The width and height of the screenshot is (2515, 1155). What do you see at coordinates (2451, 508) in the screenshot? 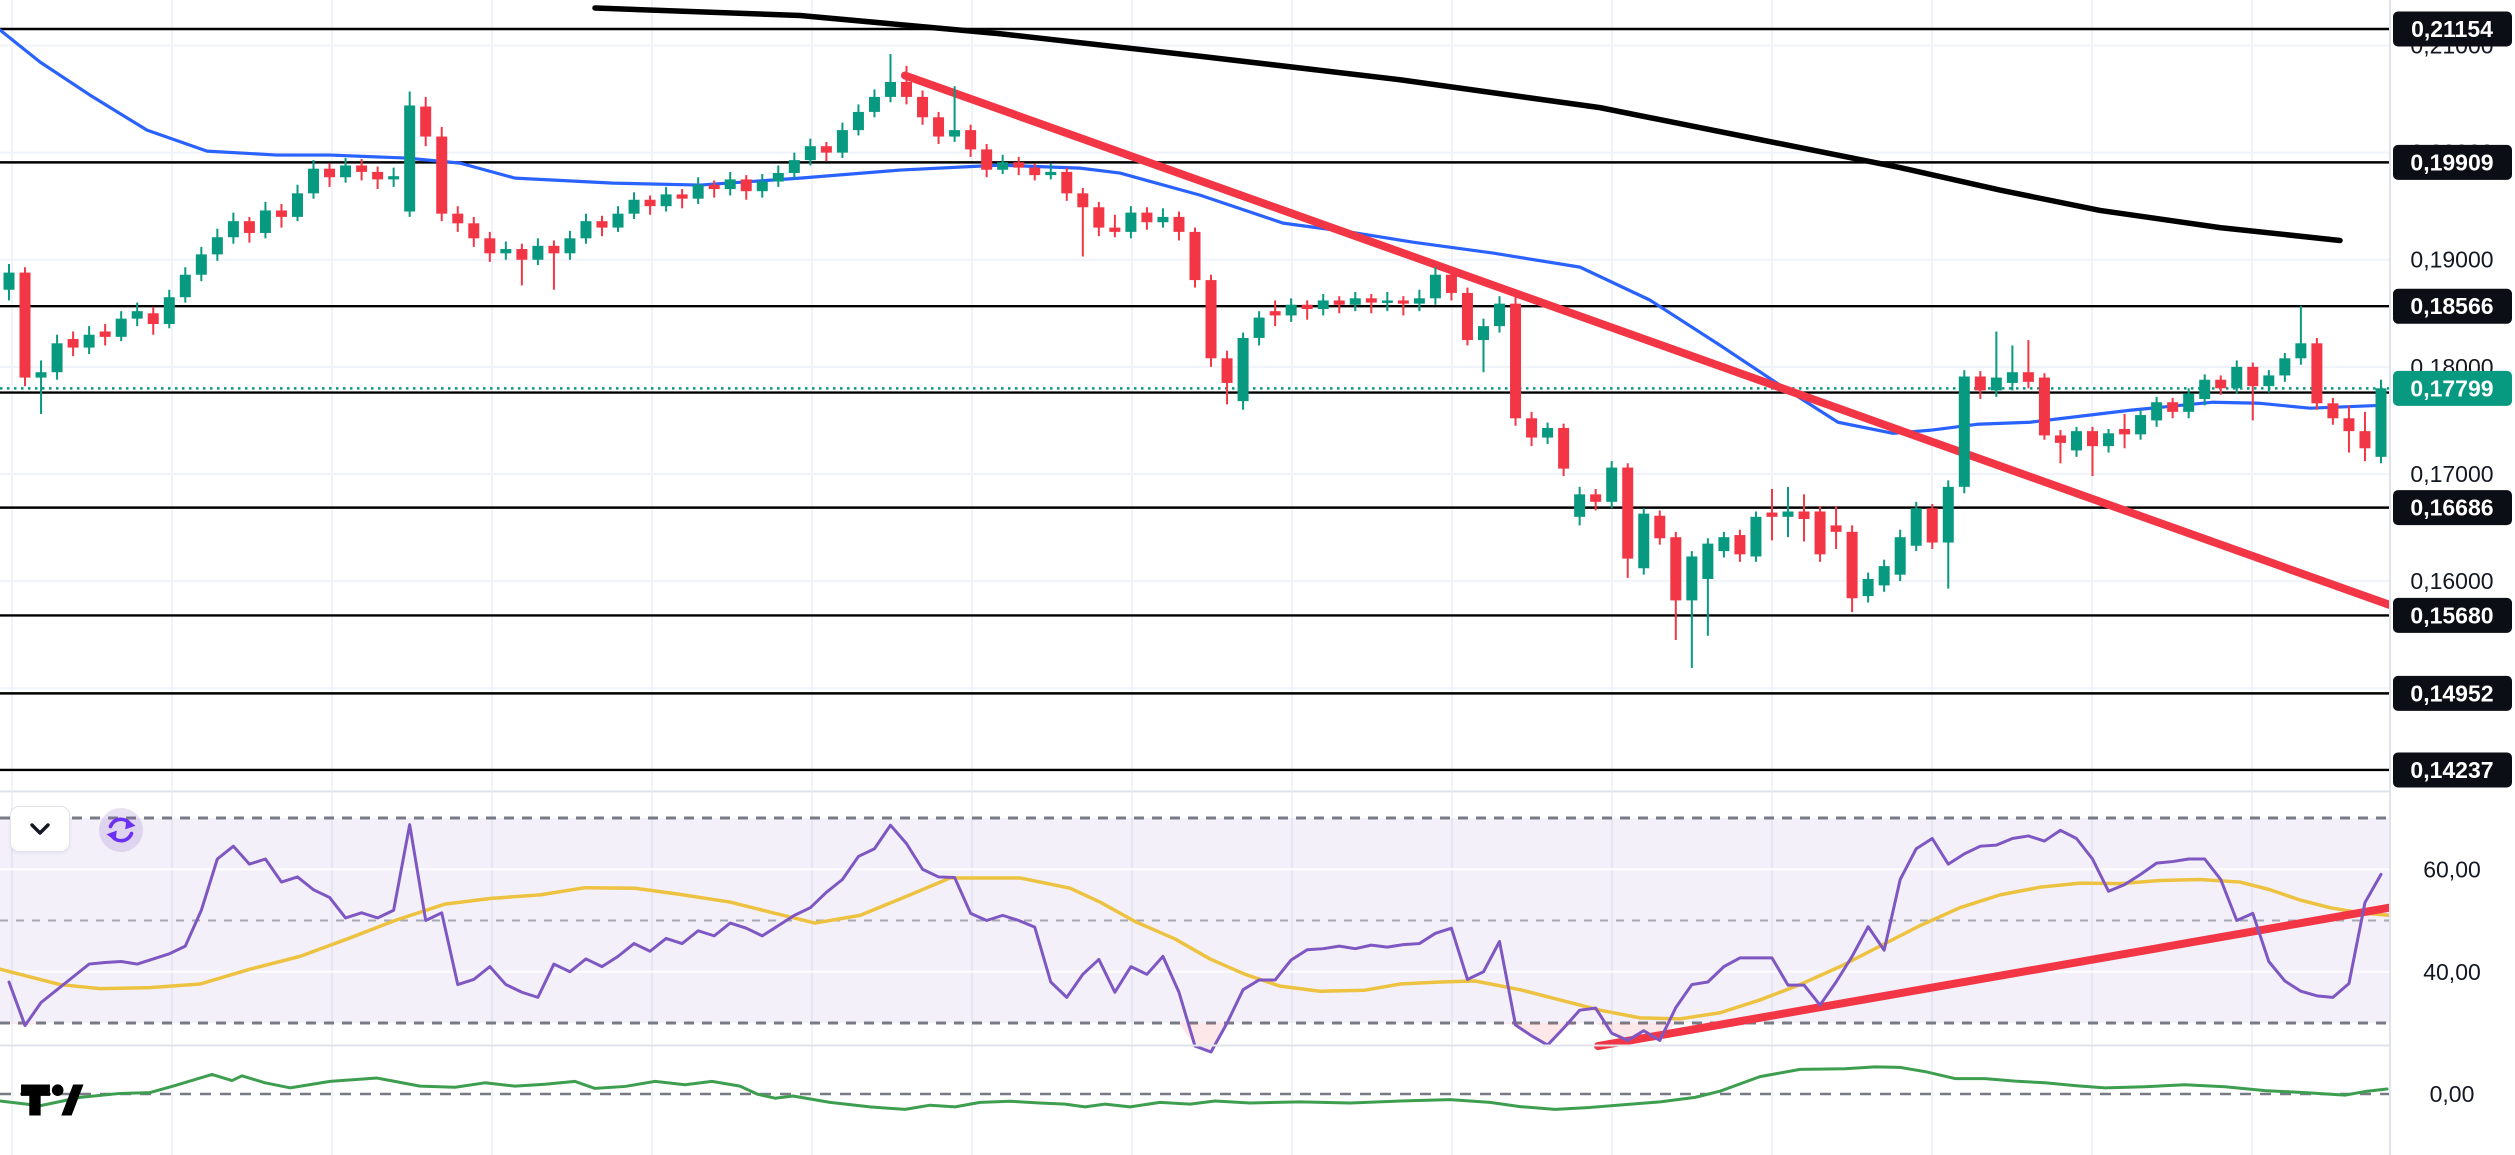
I see `svg-text: 0,16686` at bounding box center [2451, 508].